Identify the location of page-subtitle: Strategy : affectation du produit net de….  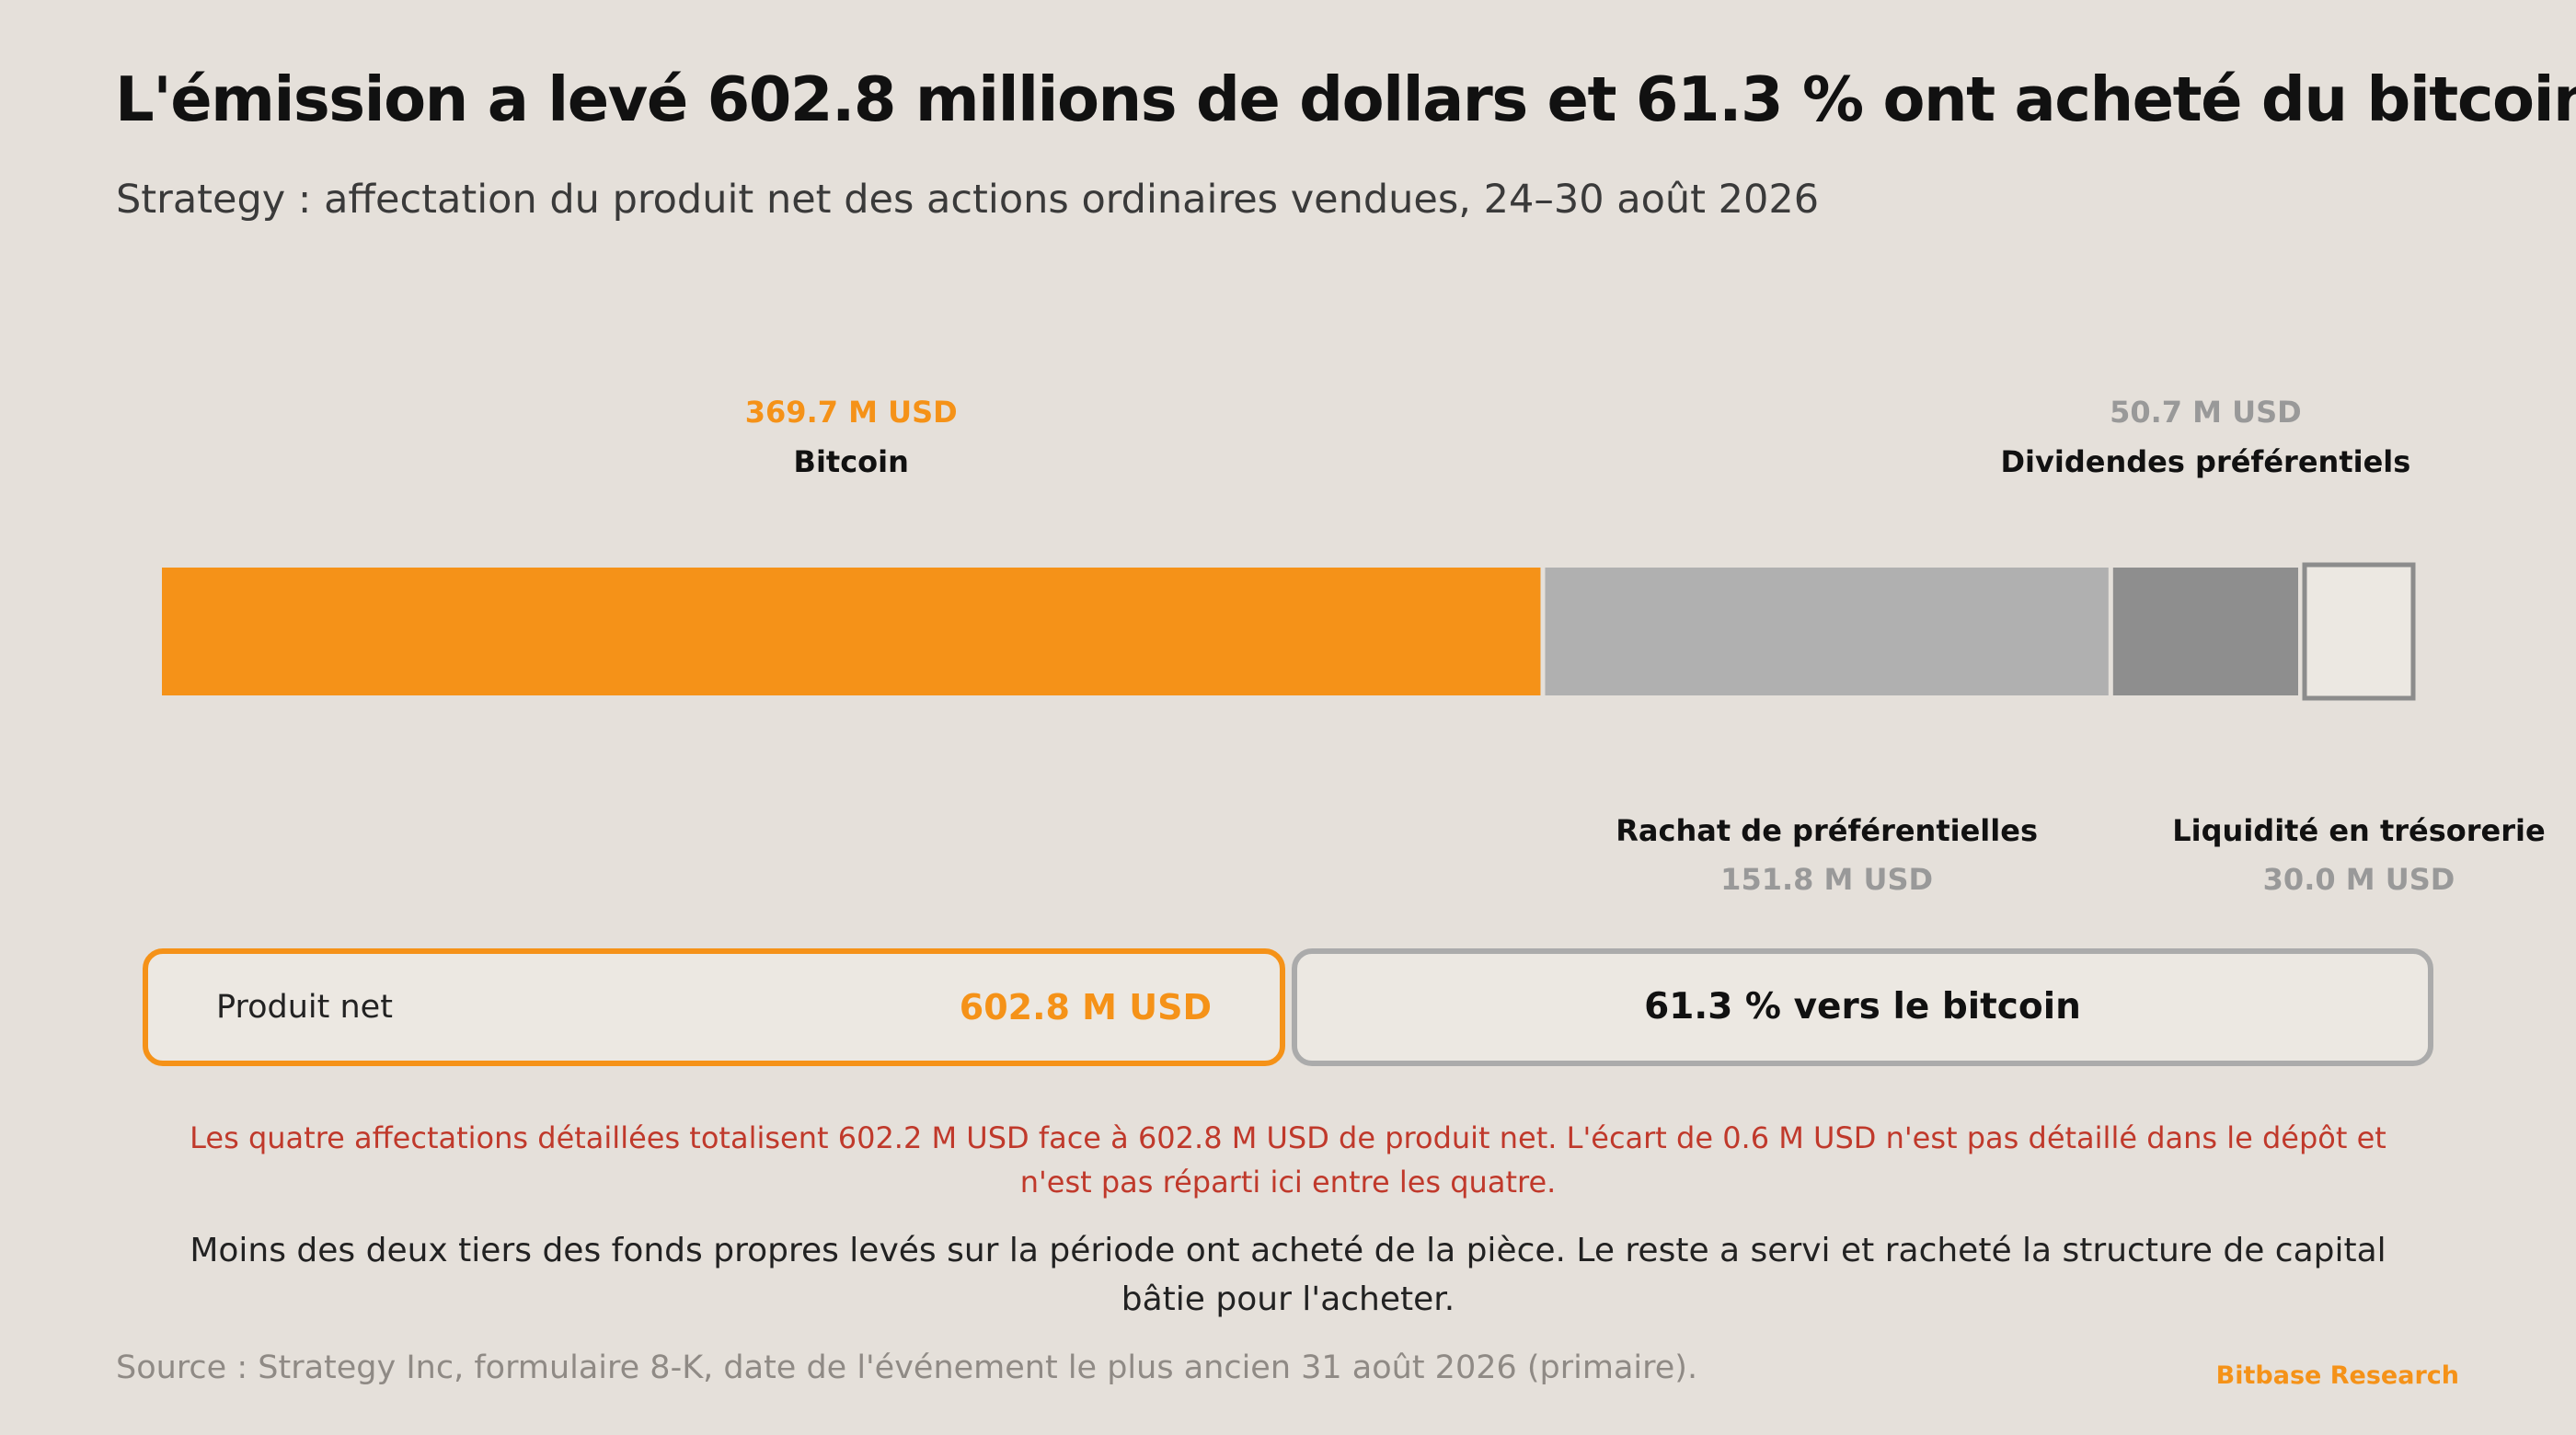
(968, 200).